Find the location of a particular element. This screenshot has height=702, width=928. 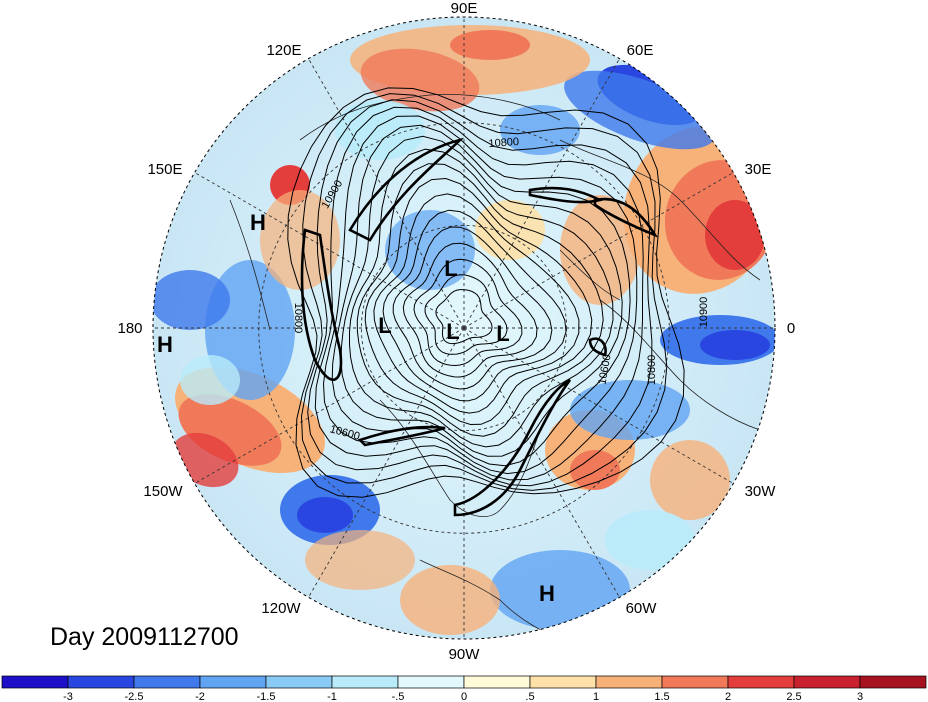

colorbar-tick-label: 3 is located at coordinates (860, 696).